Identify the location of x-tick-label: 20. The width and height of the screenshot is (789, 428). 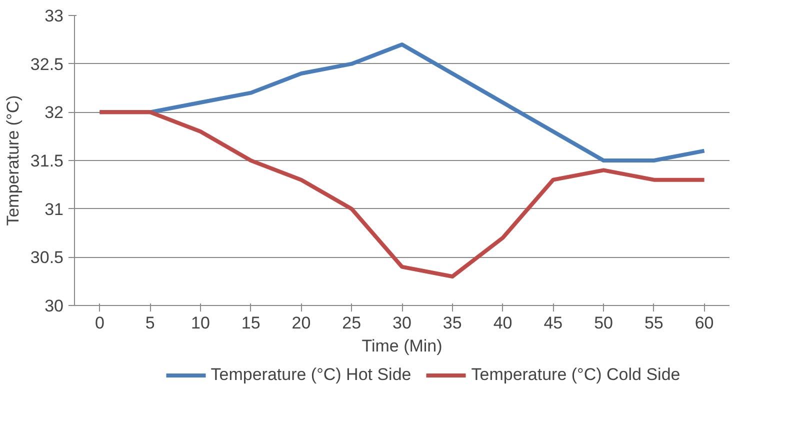
(301, 323).